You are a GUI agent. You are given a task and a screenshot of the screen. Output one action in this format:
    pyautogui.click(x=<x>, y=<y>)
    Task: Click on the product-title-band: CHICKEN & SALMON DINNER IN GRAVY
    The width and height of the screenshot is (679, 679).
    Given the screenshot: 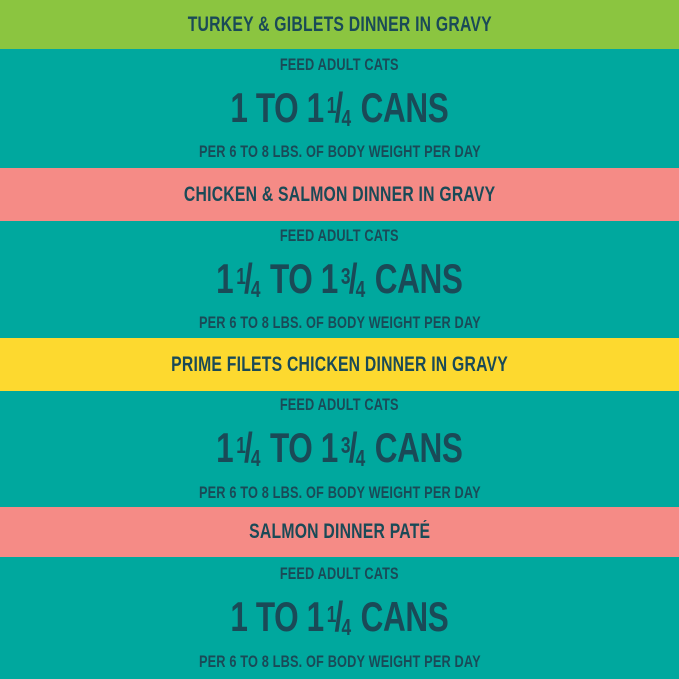 What is the action you would take?
    pyautogui.click(x=339, y=194)
    